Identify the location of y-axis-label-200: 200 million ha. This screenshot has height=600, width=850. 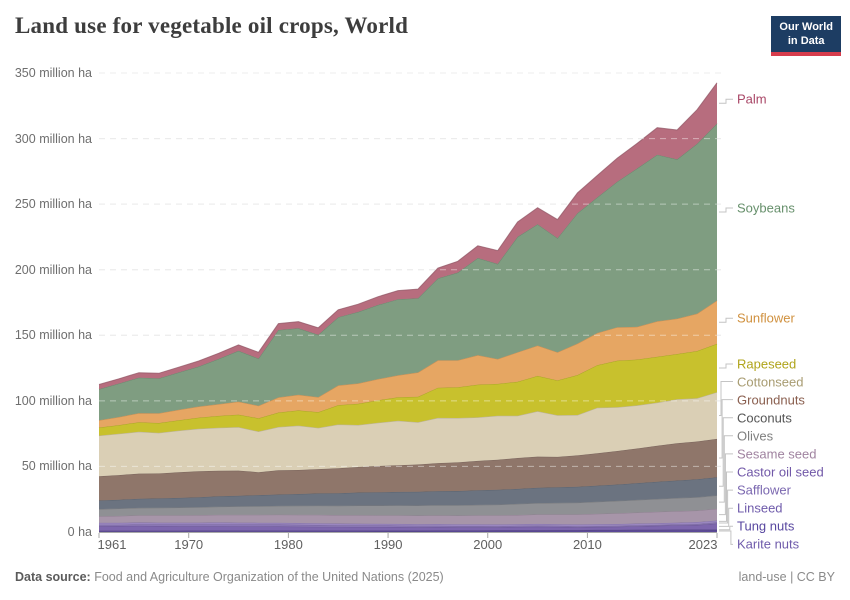
(53, 269).